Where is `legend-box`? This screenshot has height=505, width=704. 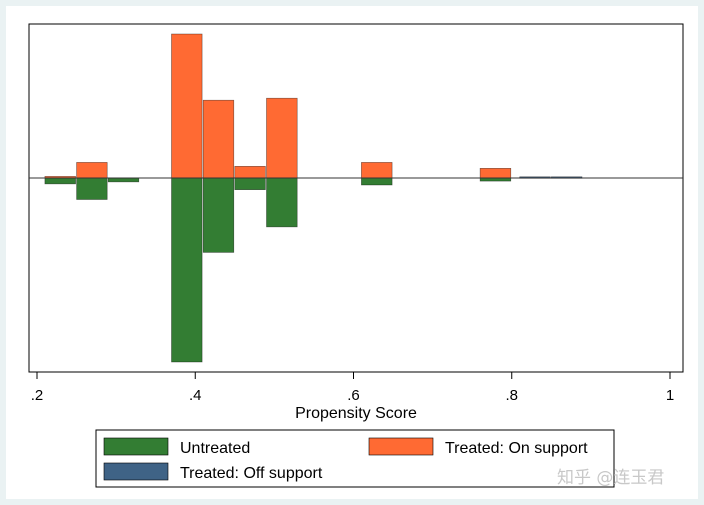 legend-box is located at coordinates (355, 458).